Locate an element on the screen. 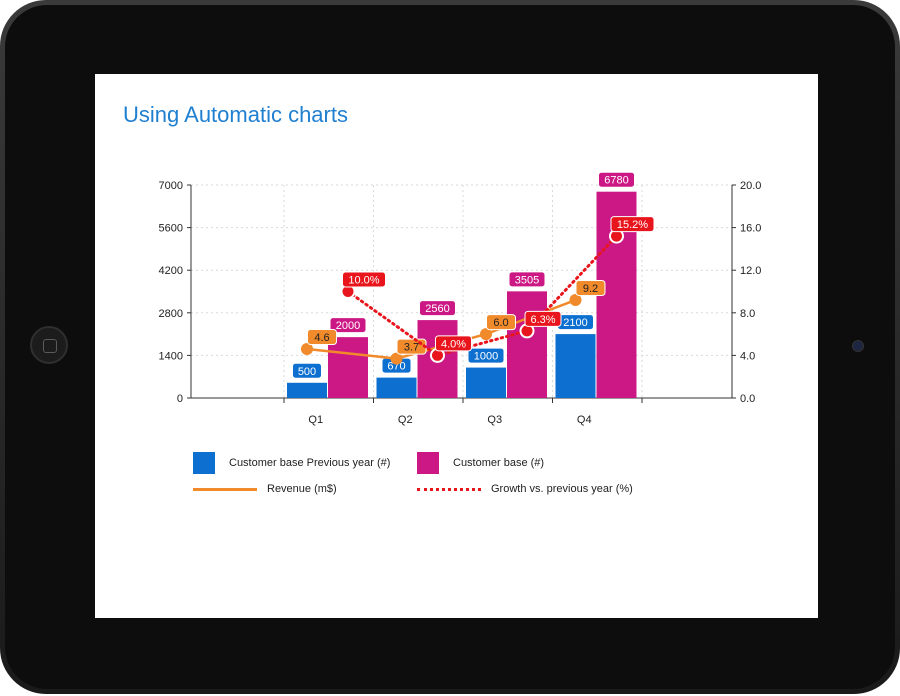 The image size is (900, 696). data-label-growth: 6.3% is located at coordinates (542, 320).